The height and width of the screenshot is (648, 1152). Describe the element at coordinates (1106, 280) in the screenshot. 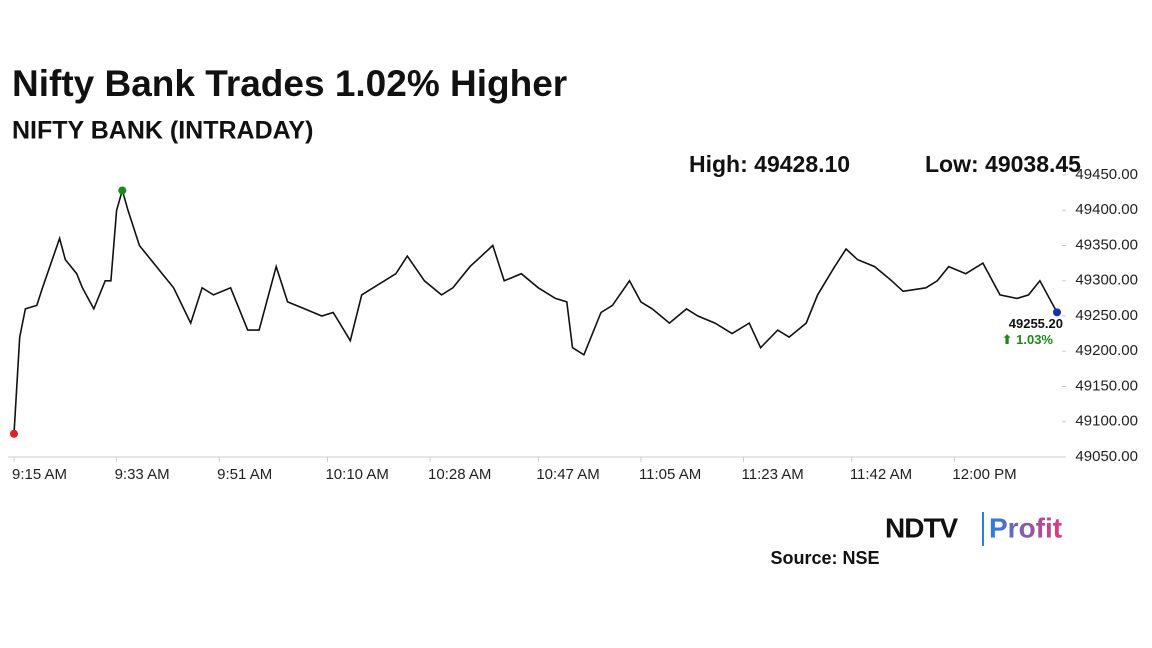

I see `y-tick-label: 49300.00` at that location.